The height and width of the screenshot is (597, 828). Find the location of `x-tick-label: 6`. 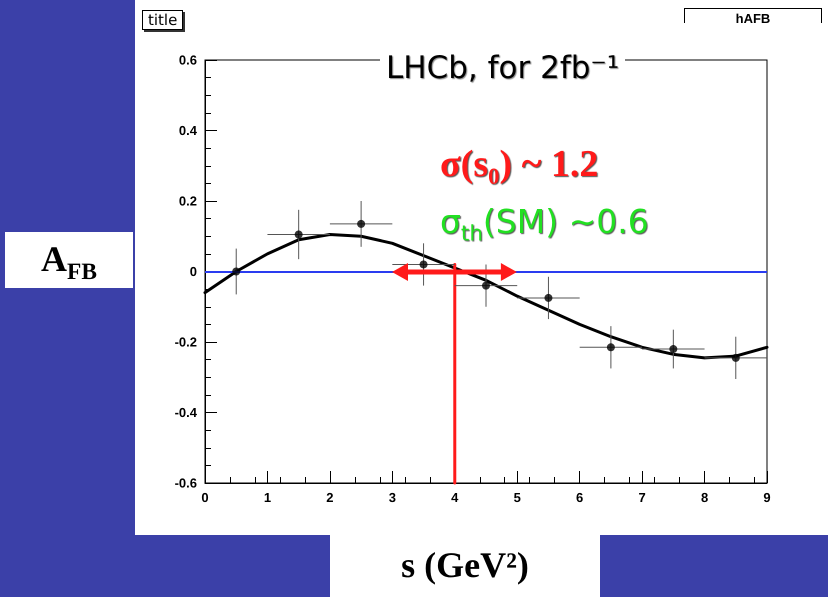

x-tick-label: 6 is located at coordinates (580, 497).